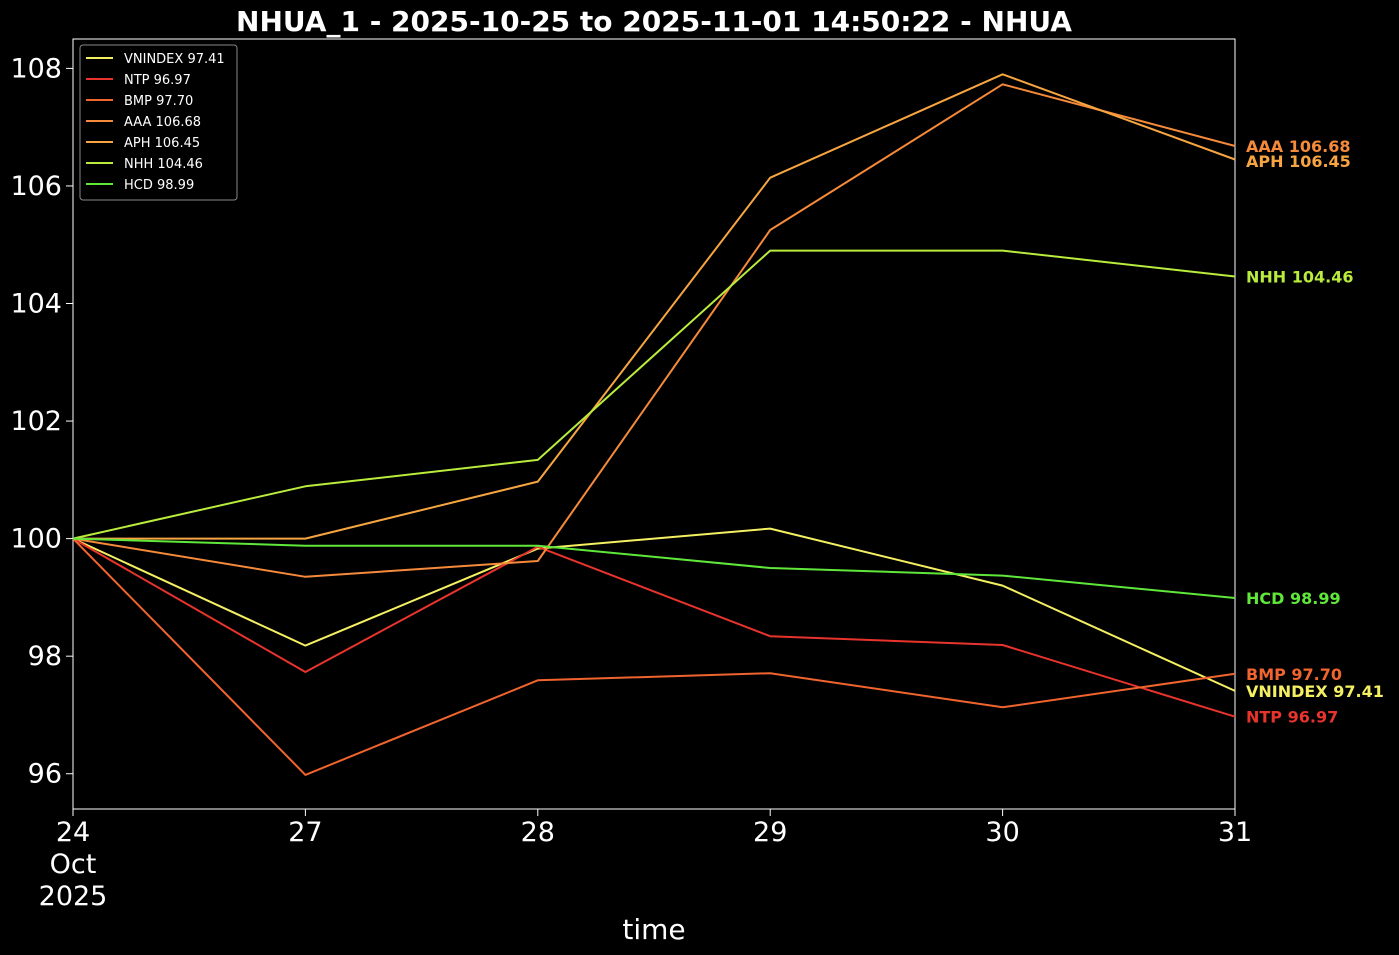  I want to click on legend-entry-ntp: NTP 96.97, so click(157, 80).